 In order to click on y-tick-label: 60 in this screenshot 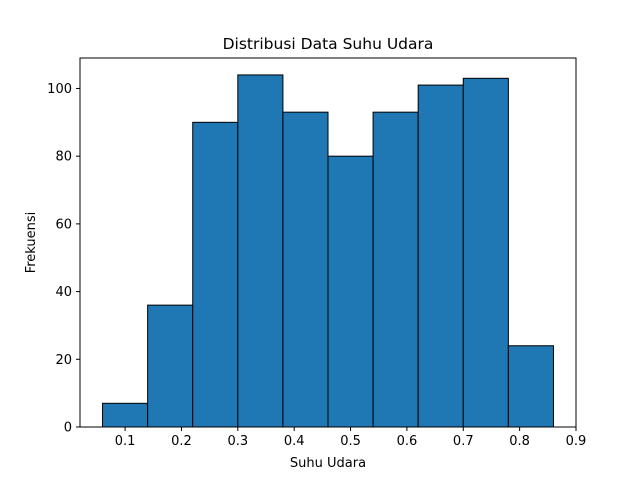, I will do `click(63, 224)`.